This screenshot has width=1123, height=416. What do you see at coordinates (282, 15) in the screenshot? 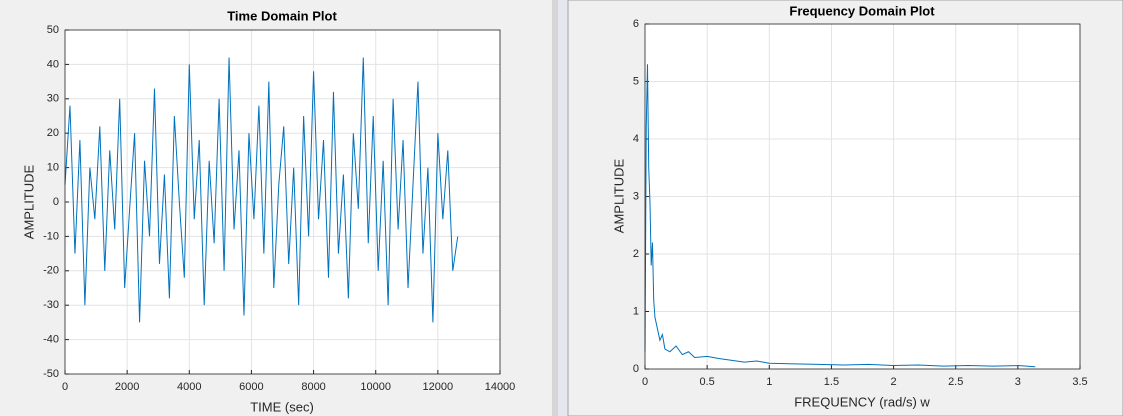
I see `chart-title: Time Domain Plot` at bounding box center [282, 15].